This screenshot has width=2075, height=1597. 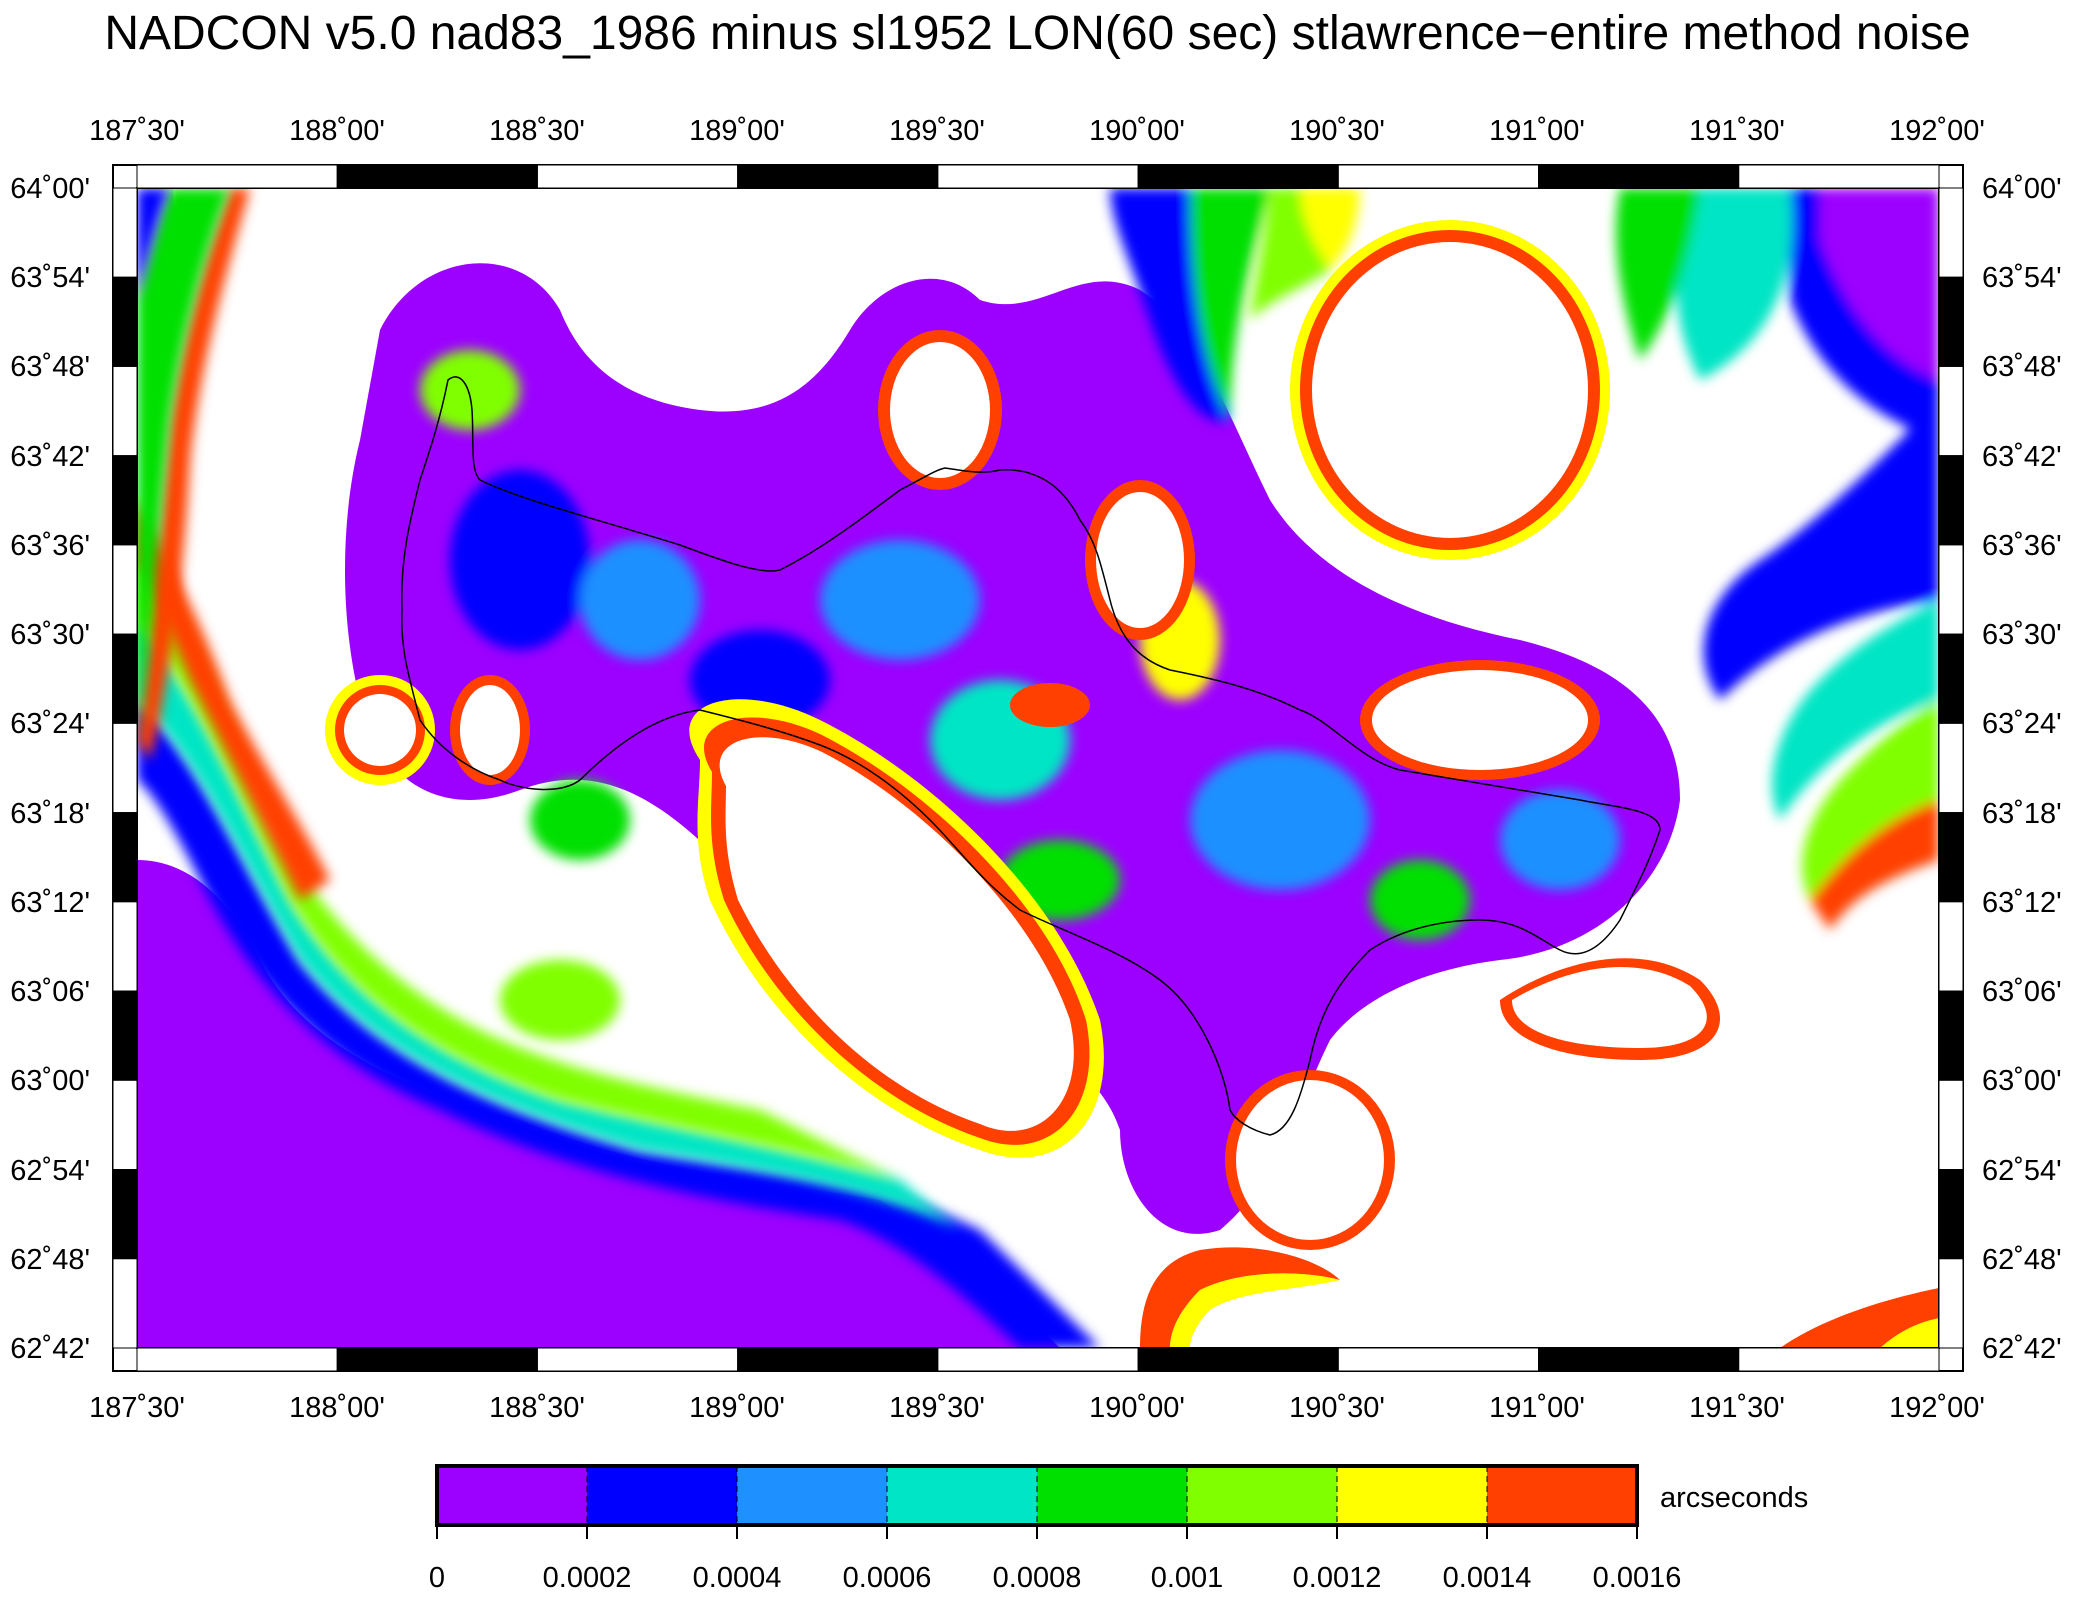 What do you see at coordinates (1337, 1578) in the screenshot?
I see `colorbar-tick-label: 0.0012` at bounding box center [1337, 1578].